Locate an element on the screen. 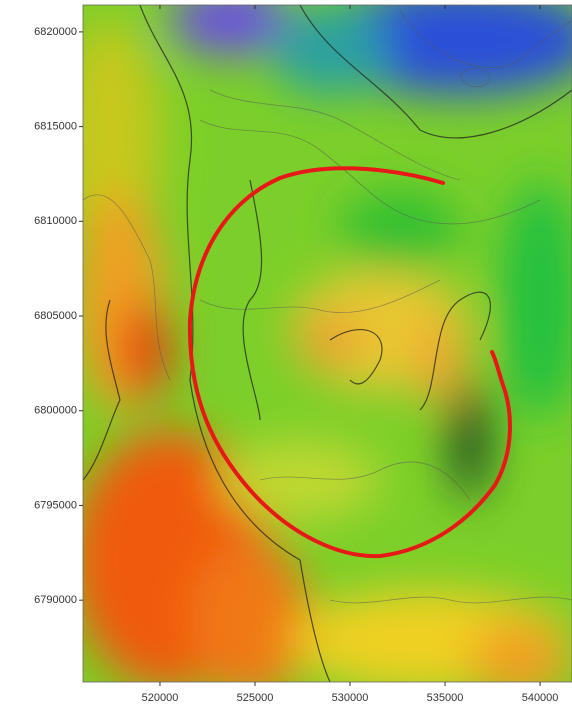  x-tick-label: 540000 is located at coordinates (540, 698).